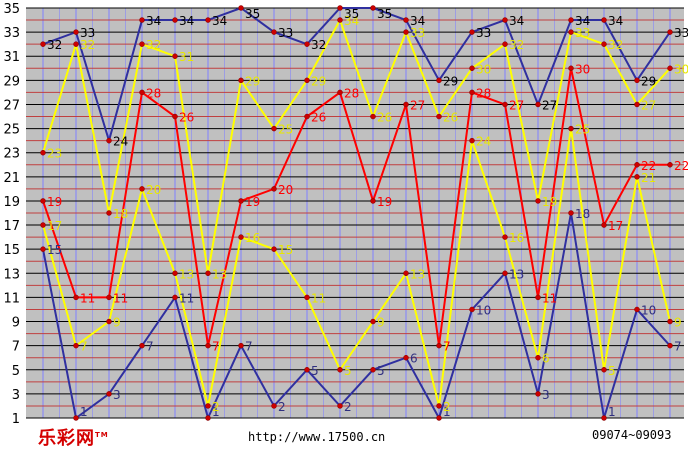  What do you see at coordinates (648, 310) in the screenshot?
I see `data-label: 10` at bounding box center [648, 310].